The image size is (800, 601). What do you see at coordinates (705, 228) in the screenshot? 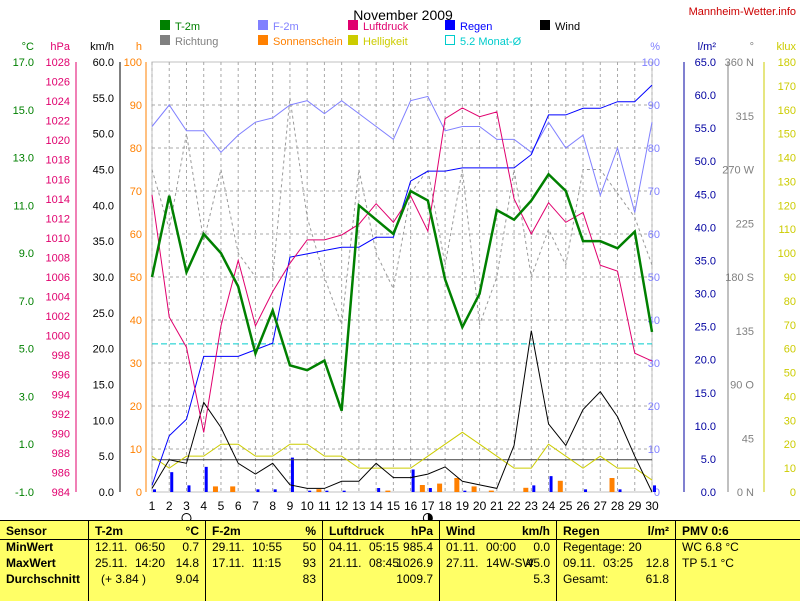
I see `axis-tick-label: 40.0` at bounding box center [705, 228].